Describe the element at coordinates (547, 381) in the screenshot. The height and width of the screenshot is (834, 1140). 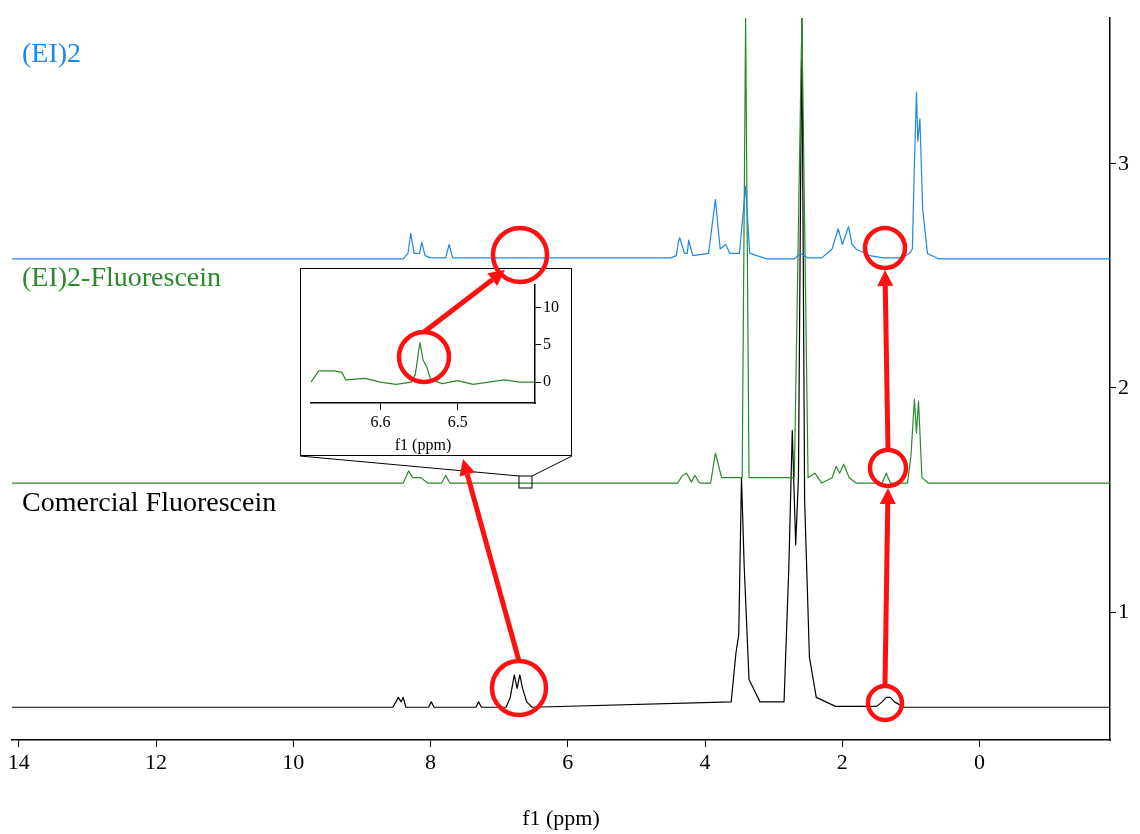
I see `y-tick-label: 0` at that location.